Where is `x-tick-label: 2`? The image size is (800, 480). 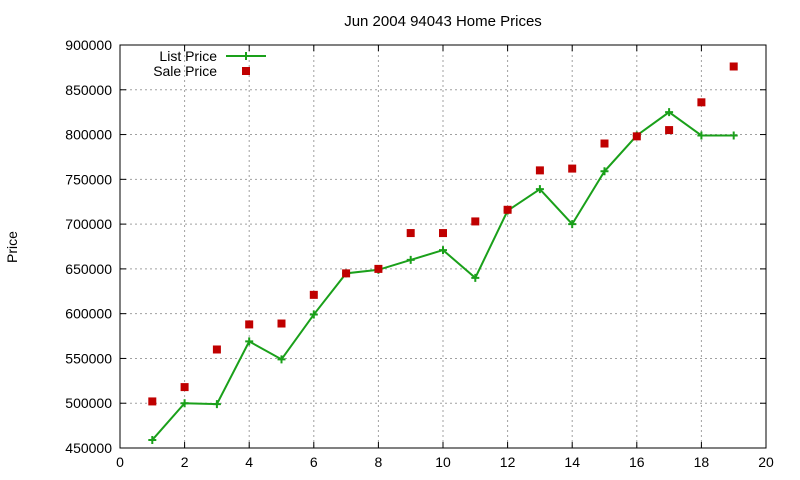 x-tick-label: 2 is located at coordinates (185, 462).